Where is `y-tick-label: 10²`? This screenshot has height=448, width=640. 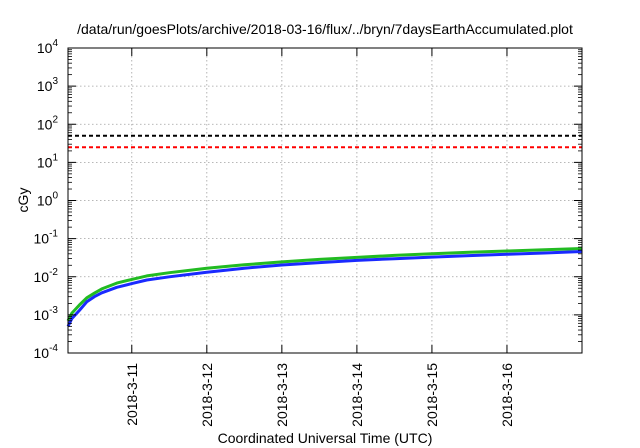 y-tick-label: 10² is located at coordinates (48, 123).